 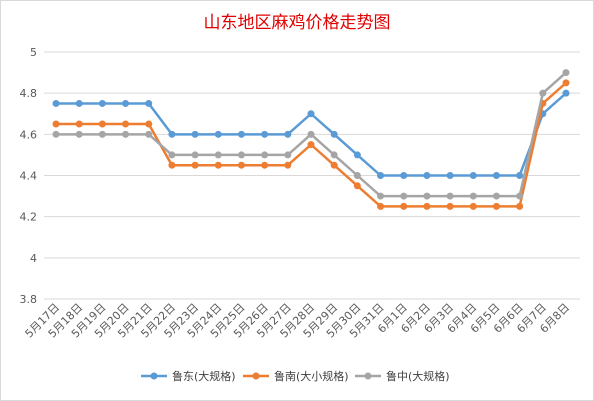 What do you see at coordinates (33, 258) in the screenshot?
I see `y-tick-label: 4` at bounding box center [33, 258].